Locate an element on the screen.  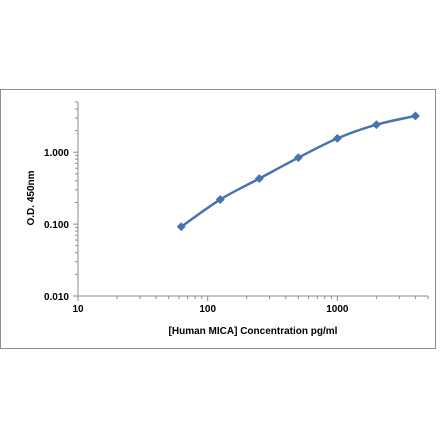
x-tick-label: 100 is located at coordinates (207, 309).